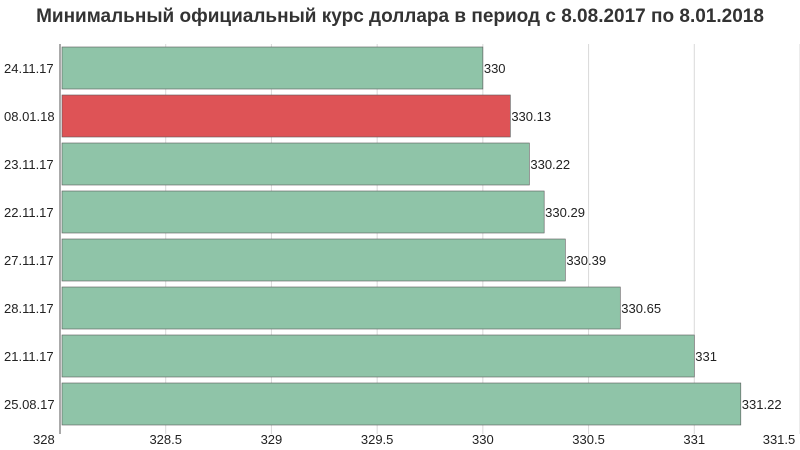 The width and height of the screenshot is (800, 450). I want to click on x-tick-label: 330.5, so click(588, 439).